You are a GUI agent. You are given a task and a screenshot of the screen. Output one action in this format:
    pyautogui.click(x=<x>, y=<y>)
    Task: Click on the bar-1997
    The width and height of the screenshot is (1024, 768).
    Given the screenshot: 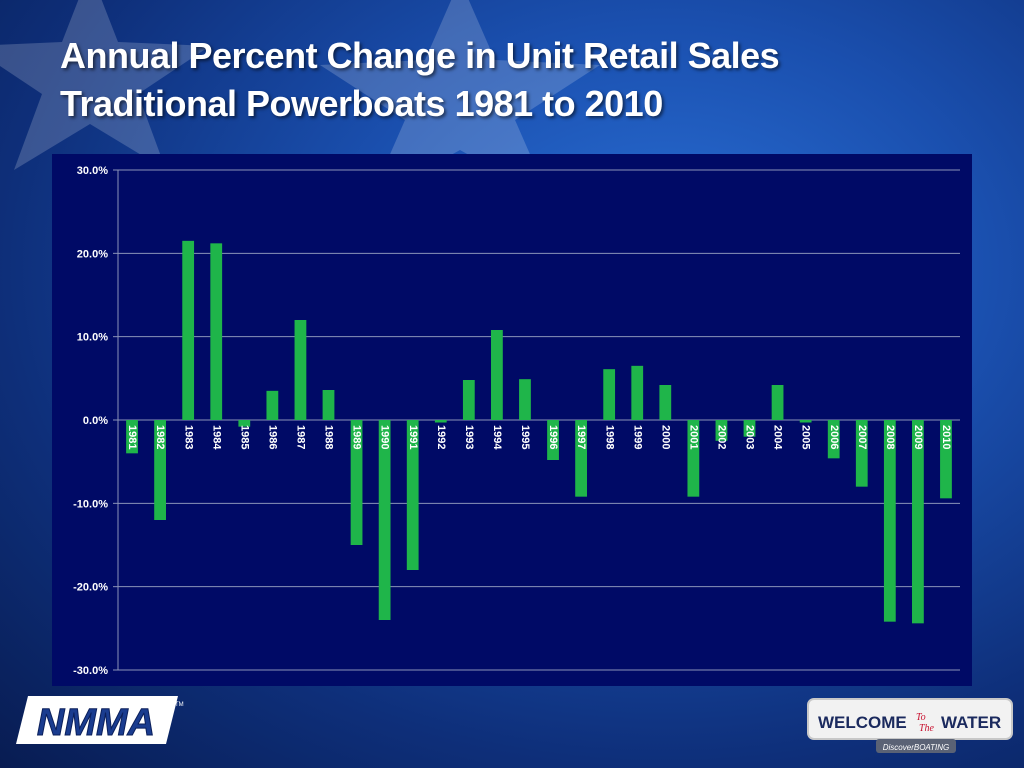 What is the action you would take?
    pyautogui.click(x=581, y=458)
    